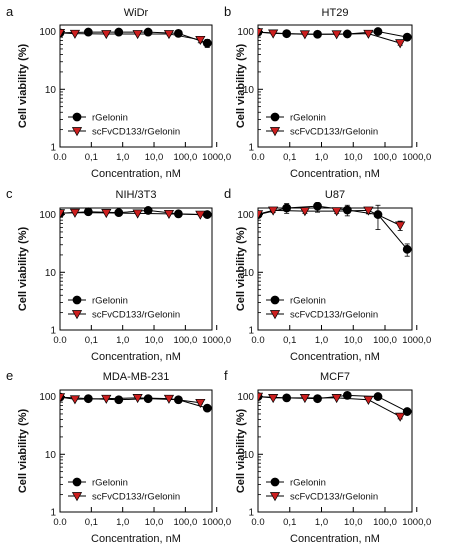 The height and width of the screenshot is (550, 452). I want to click on panel-title: MCF7, so click(335, 377).